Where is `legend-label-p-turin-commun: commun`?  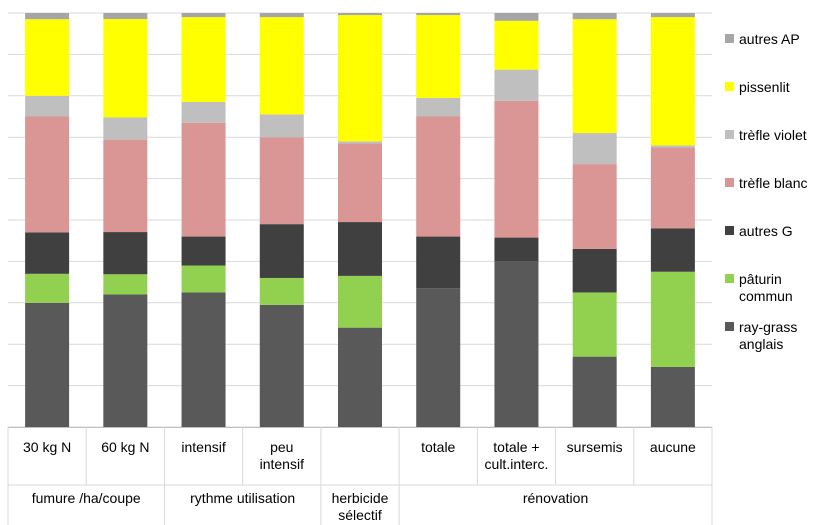 legend-label-p-turin-commun: commun is located at coordinates (766, 296).